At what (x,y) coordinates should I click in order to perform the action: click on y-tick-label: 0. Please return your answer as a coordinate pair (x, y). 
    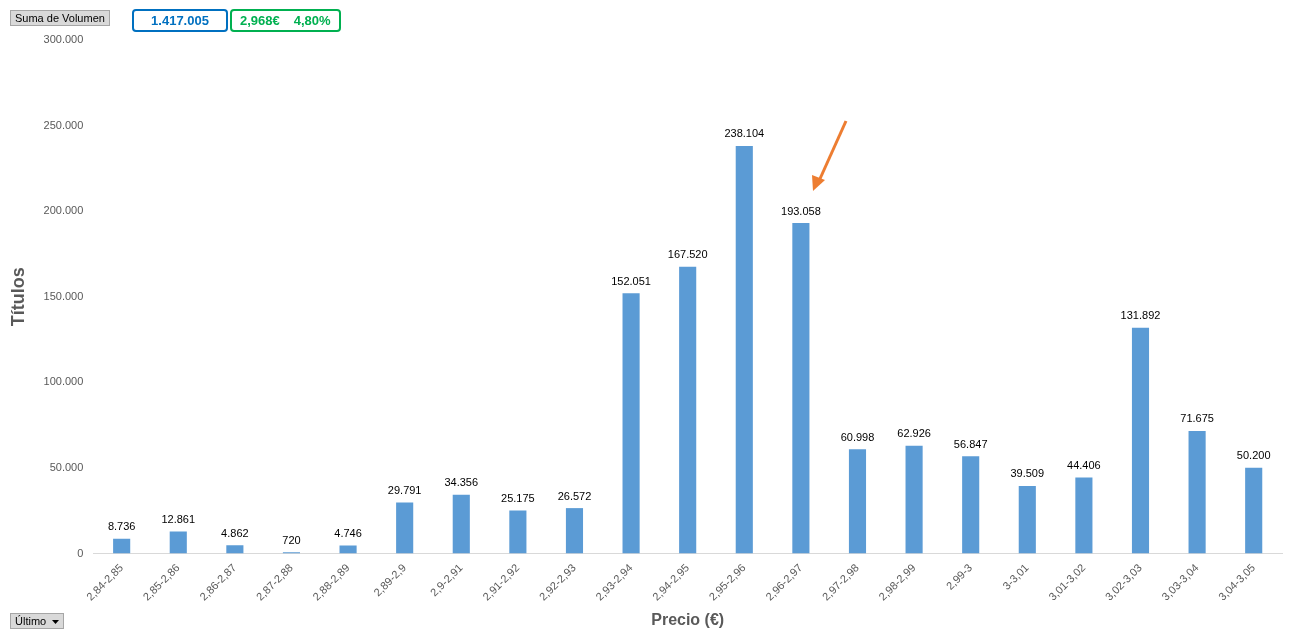
    Looking at the image, I should click on (80, 552).